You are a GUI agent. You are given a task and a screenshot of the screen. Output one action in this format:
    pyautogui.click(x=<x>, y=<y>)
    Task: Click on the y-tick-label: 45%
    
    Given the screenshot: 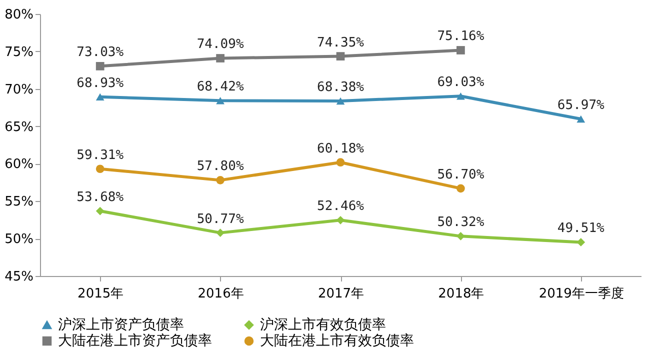 What is the action you would take?
    pyautogui.click(x=19, y=277)
    